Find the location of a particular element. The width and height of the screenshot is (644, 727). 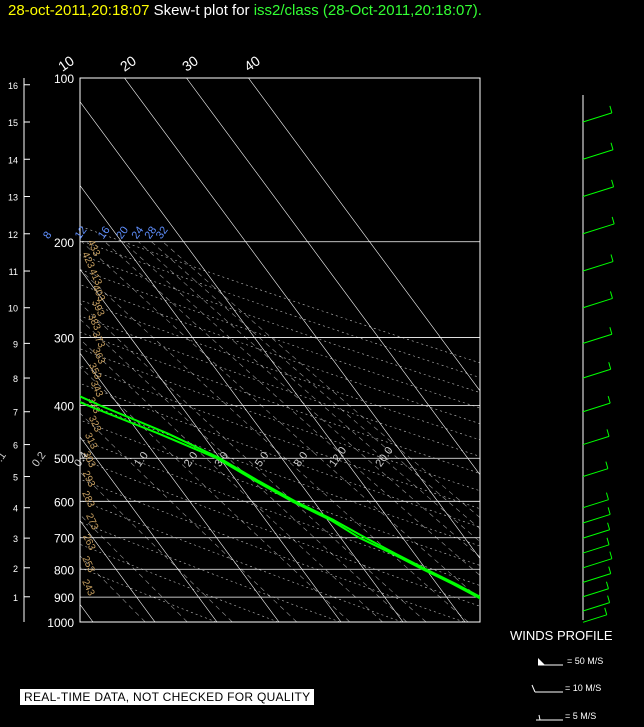

wind-barb-5-icon is located at coordinates (549, 717).